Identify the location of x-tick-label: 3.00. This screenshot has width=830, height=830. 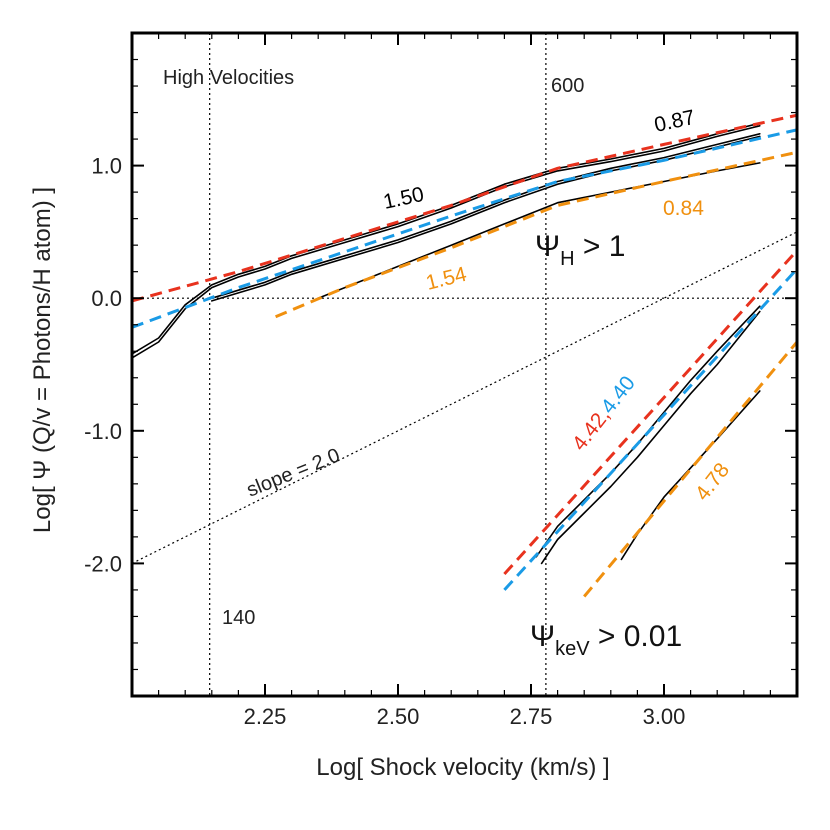
(664, 716).